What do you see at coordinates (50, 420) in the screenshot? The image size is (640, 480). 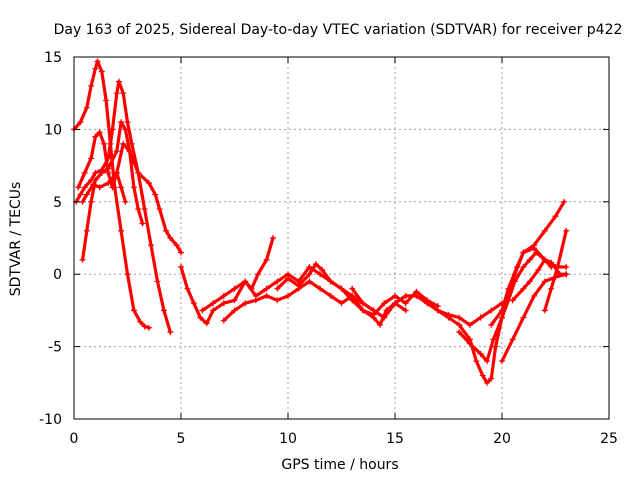 I see `y-tick-label: -10` at bounding box center [50, 420].